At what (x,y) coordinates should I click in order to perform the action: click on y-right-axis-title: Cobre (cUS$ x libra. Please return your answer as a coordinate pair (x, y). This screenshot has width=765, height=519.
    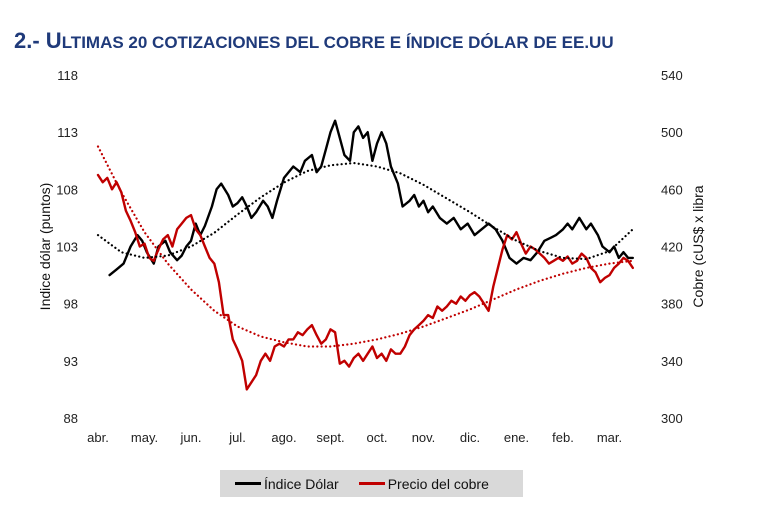
    Looking at the image, I should click on (698, 246).